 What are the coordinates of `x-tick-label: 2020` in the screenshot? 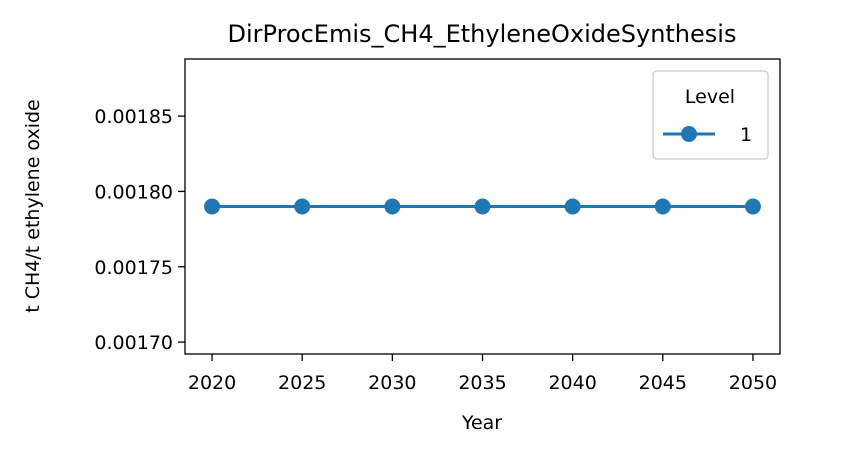 It's located at (212, 383).